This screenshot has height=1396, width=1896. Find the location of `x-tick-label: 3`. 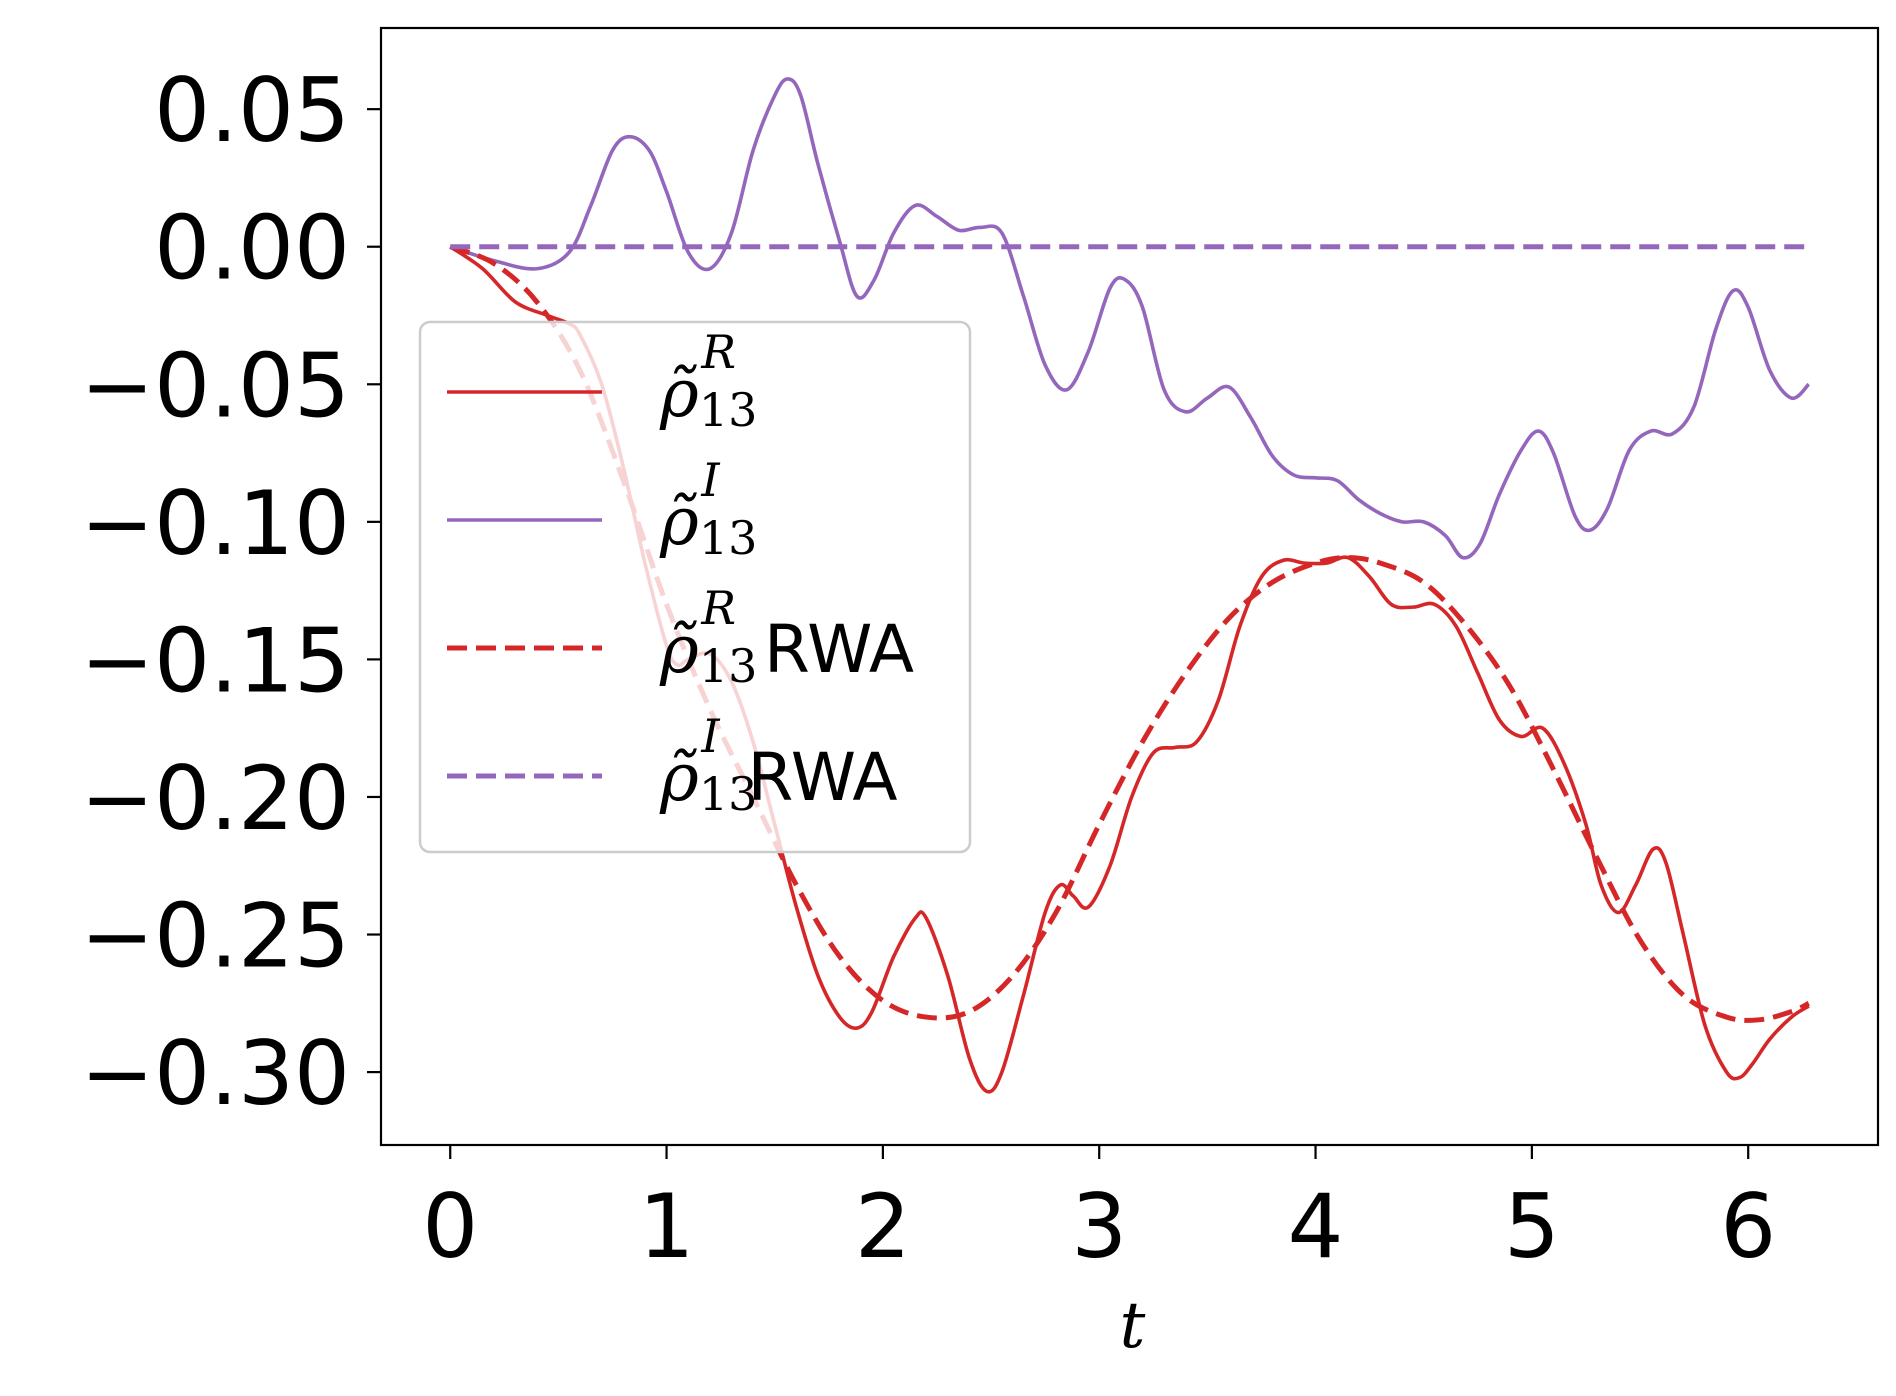

x-tick-label: 3 is located at coordinates (1099, 1226).